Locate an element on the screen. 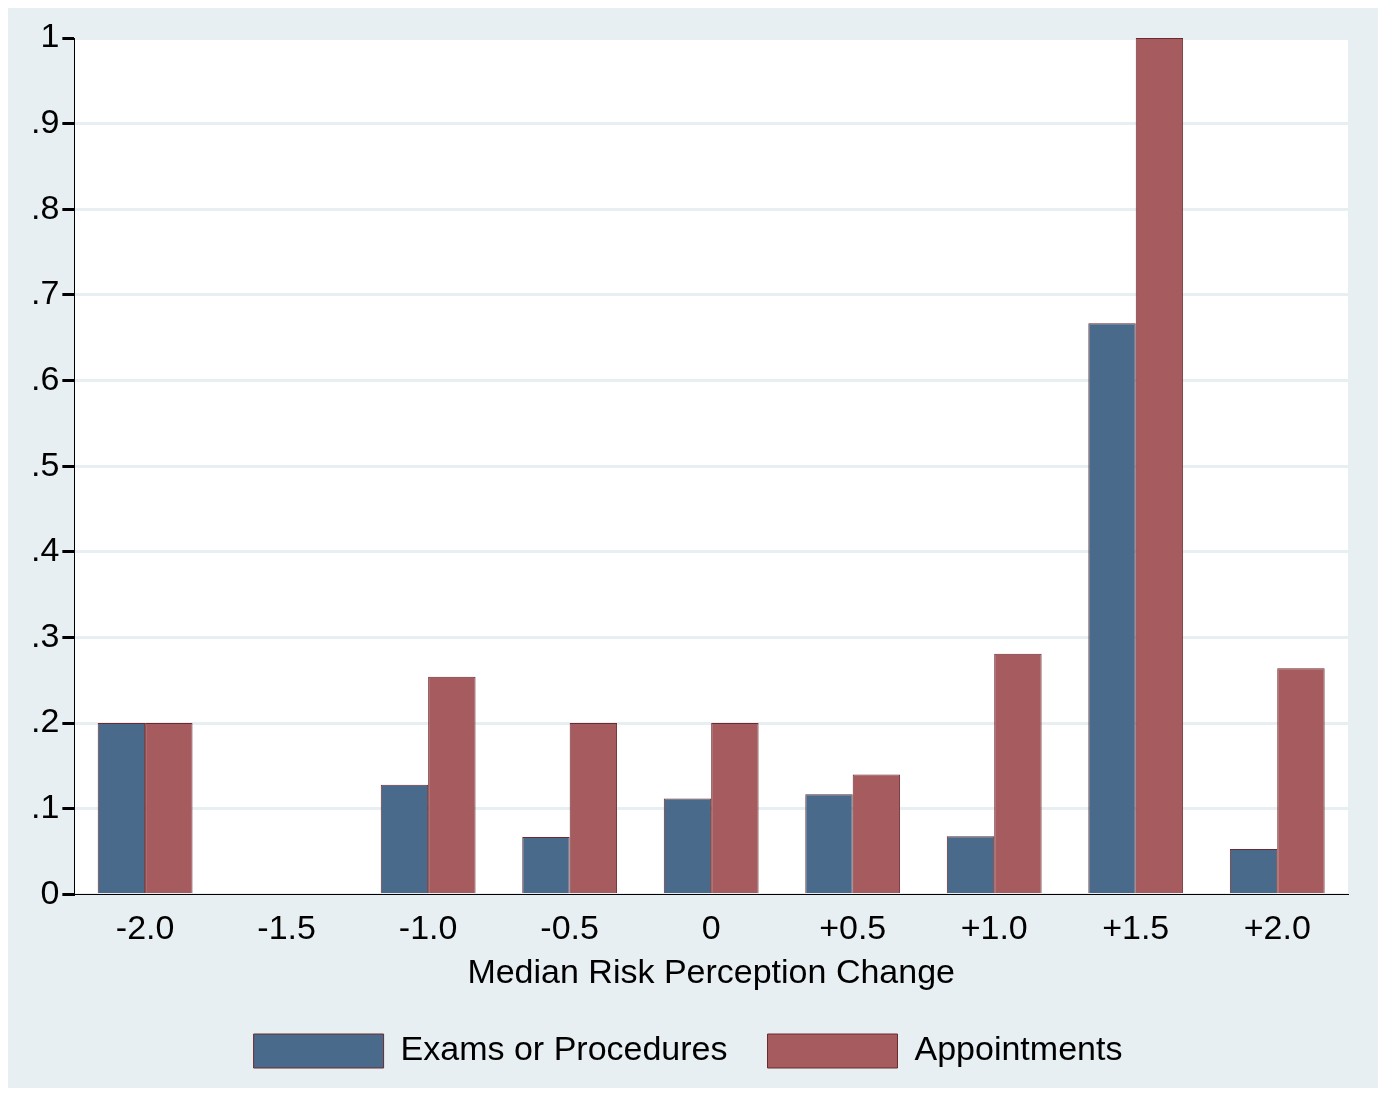 The width and height of the screenshot is (1386, 1107). x-tick-label: 0 is located at coordinates (711, 927).